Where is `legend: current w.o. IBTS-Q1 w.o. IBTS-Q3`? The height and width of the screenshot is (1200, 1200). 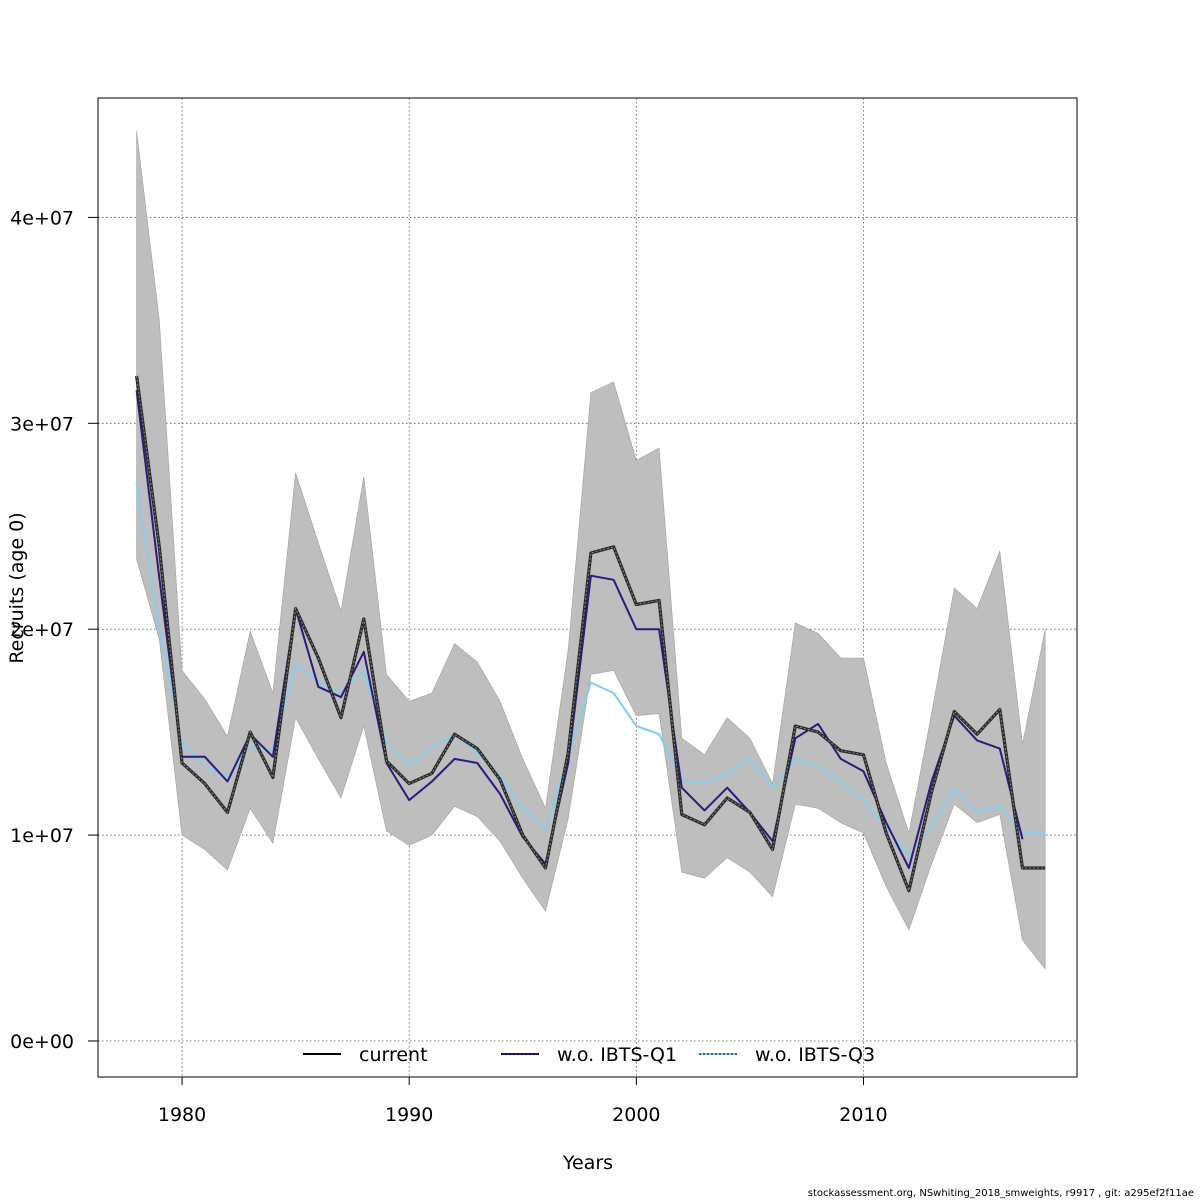 legend: current w.o. IBTS-Q1 w.o. IBTS-Q3 is located at coordinates (589, 1055).